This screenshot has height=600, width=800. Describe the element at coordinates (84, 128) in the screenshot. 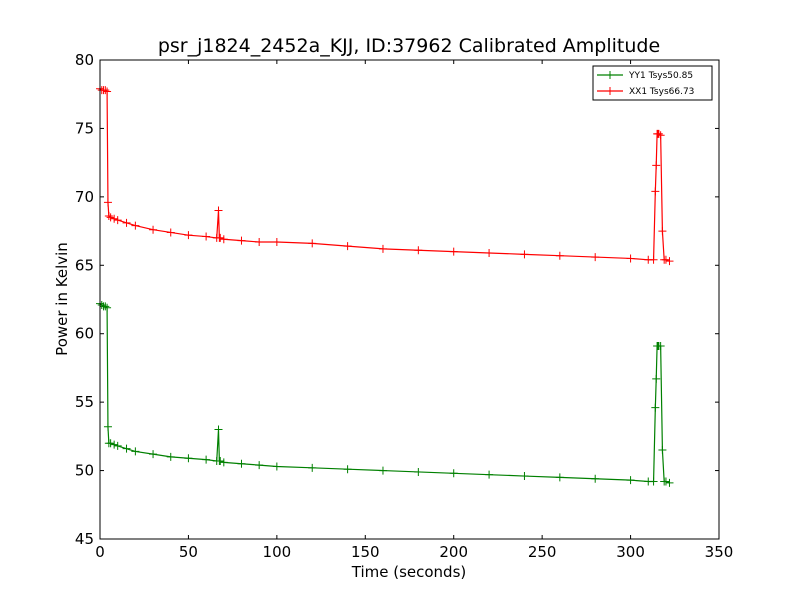

I see `y-tick-label: 75` at that location.